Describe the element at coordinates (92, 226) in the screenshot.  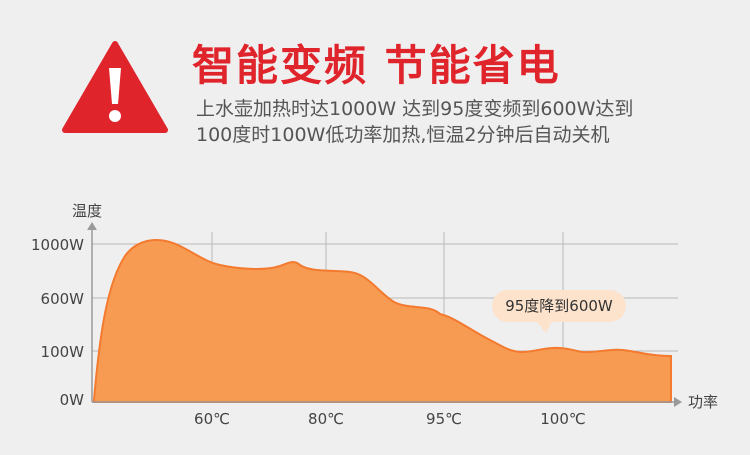
I see `y-axis-arrow` at that location.